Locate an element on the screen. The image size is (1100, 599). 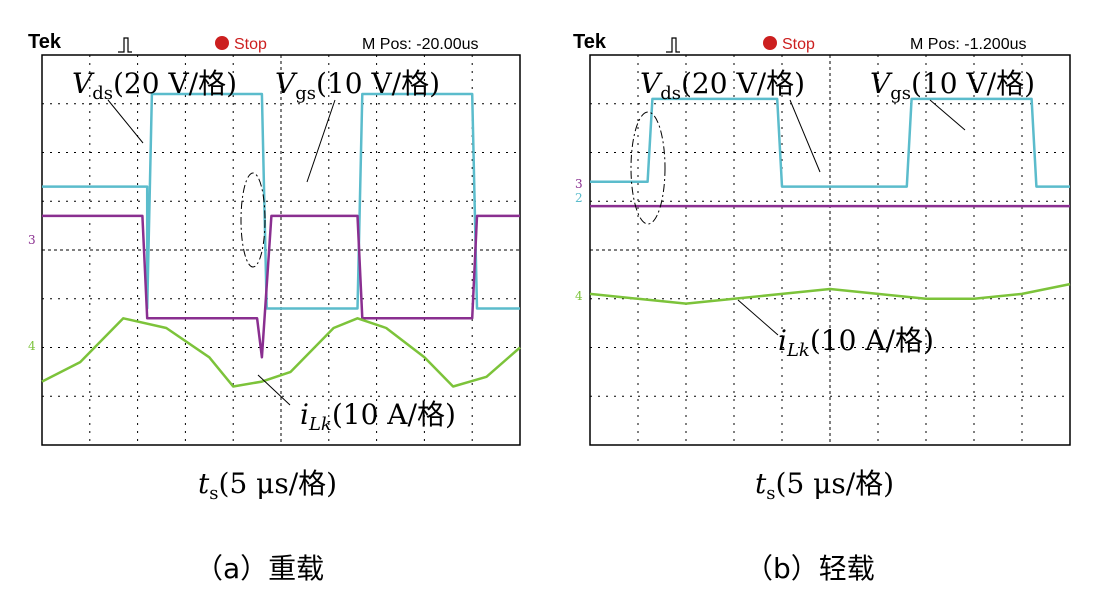
caption-b: （b）轻载 is located at coordinates (810, 568).